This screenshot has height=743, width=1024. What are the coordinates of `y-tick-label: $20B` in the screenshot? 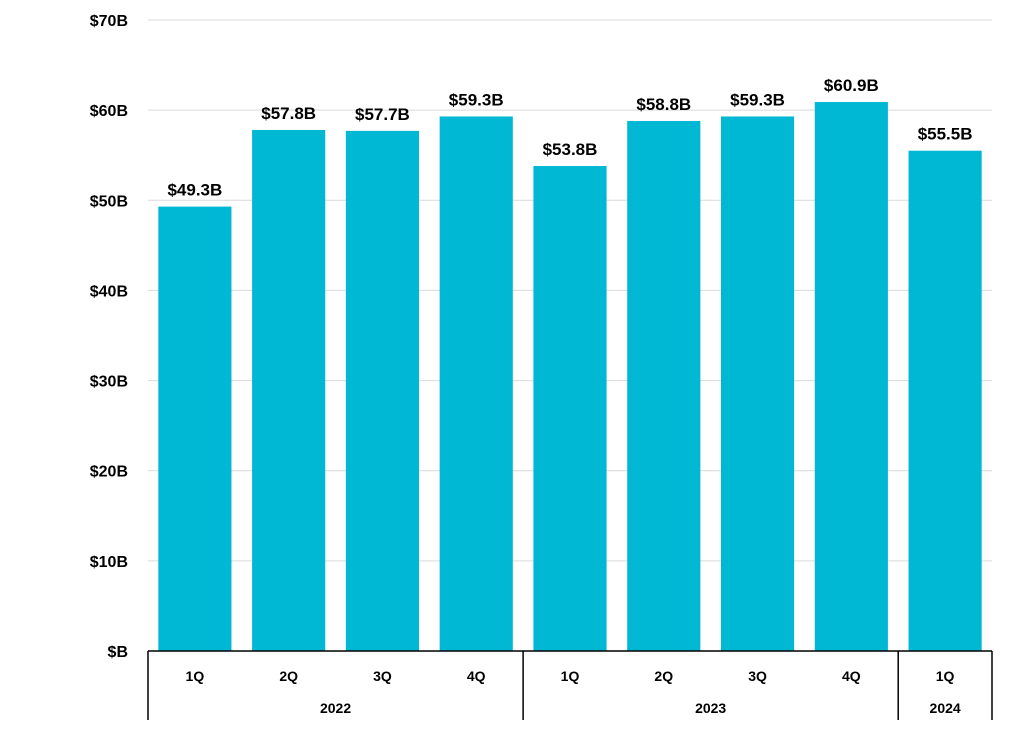 It's located at (109, 472).